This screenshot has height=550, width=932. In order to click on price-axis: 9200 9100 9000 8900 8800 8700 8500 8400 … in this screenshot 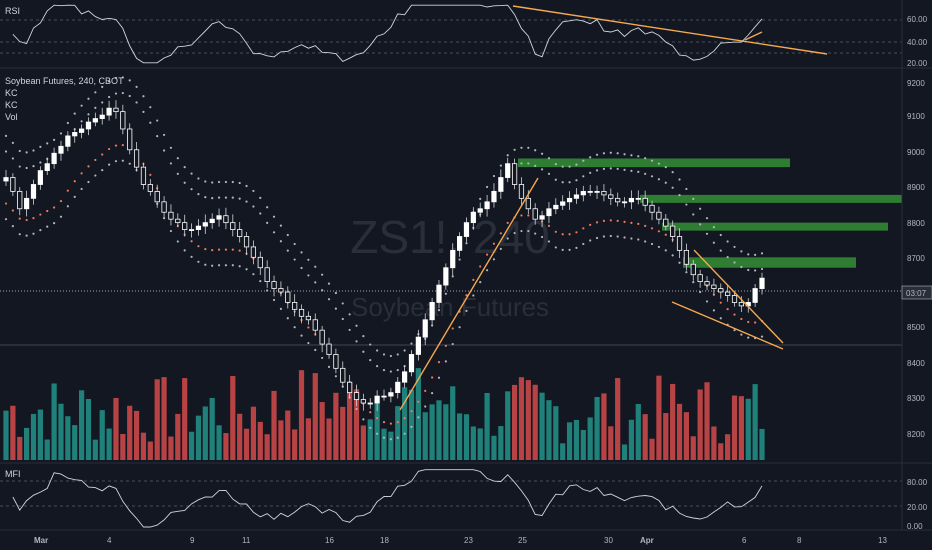, I will do `click(916, 259)`.